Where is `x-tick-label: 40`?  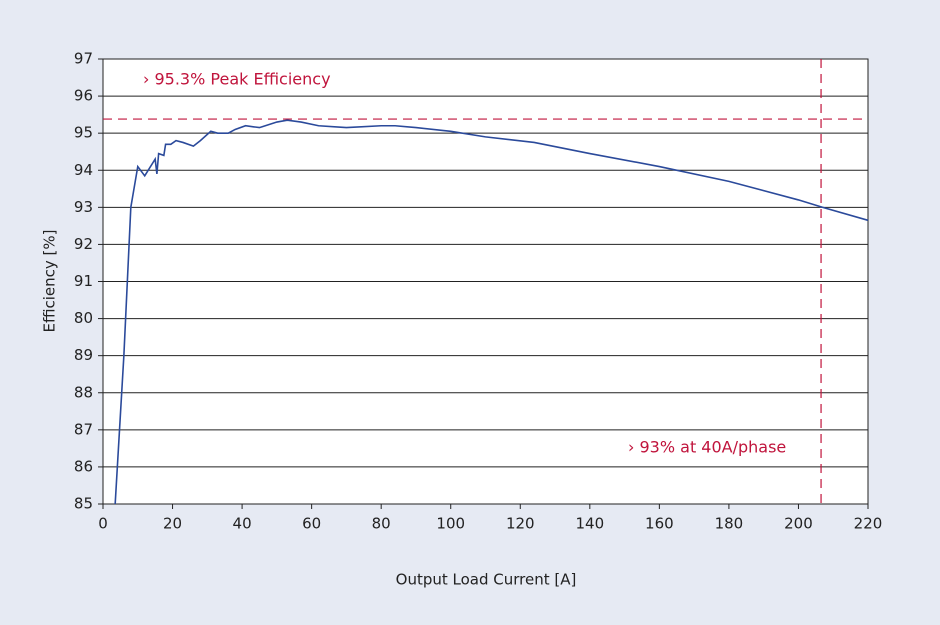
x-tick-label: 40 is located at coordinates (242, 524).